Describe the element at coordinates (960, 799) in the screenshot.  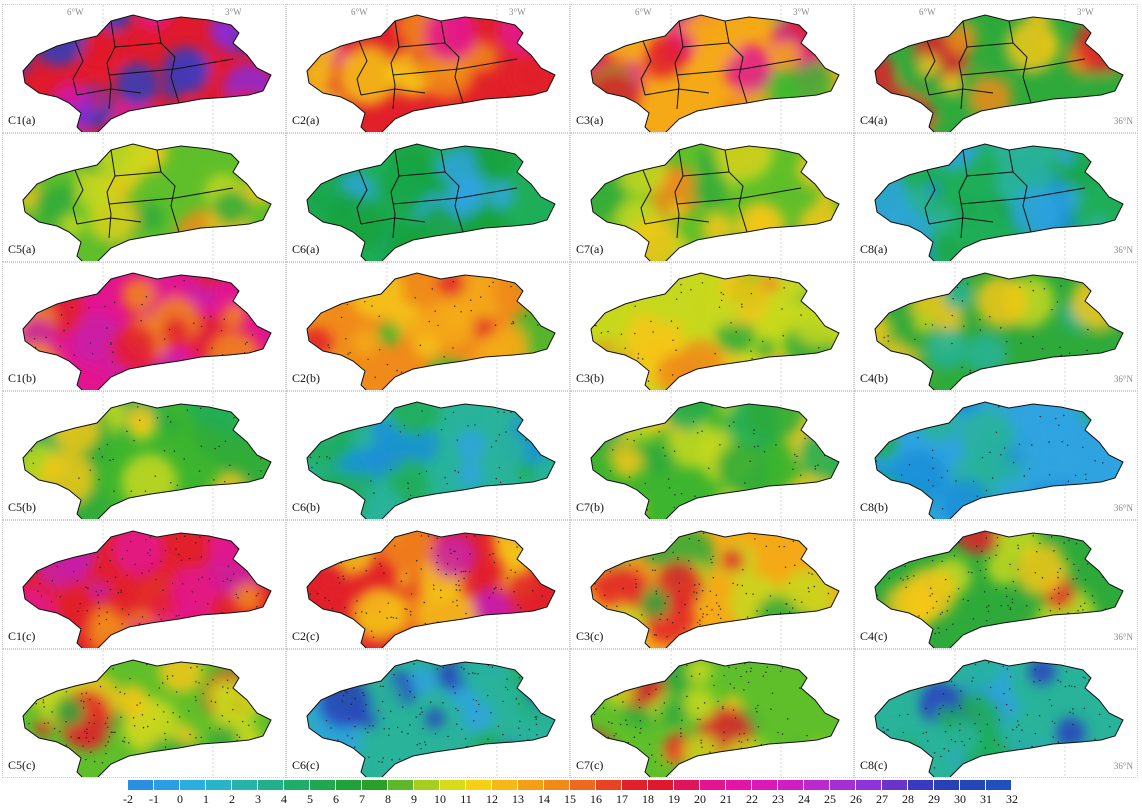
I see `legend-tick-label: 30` at that location.